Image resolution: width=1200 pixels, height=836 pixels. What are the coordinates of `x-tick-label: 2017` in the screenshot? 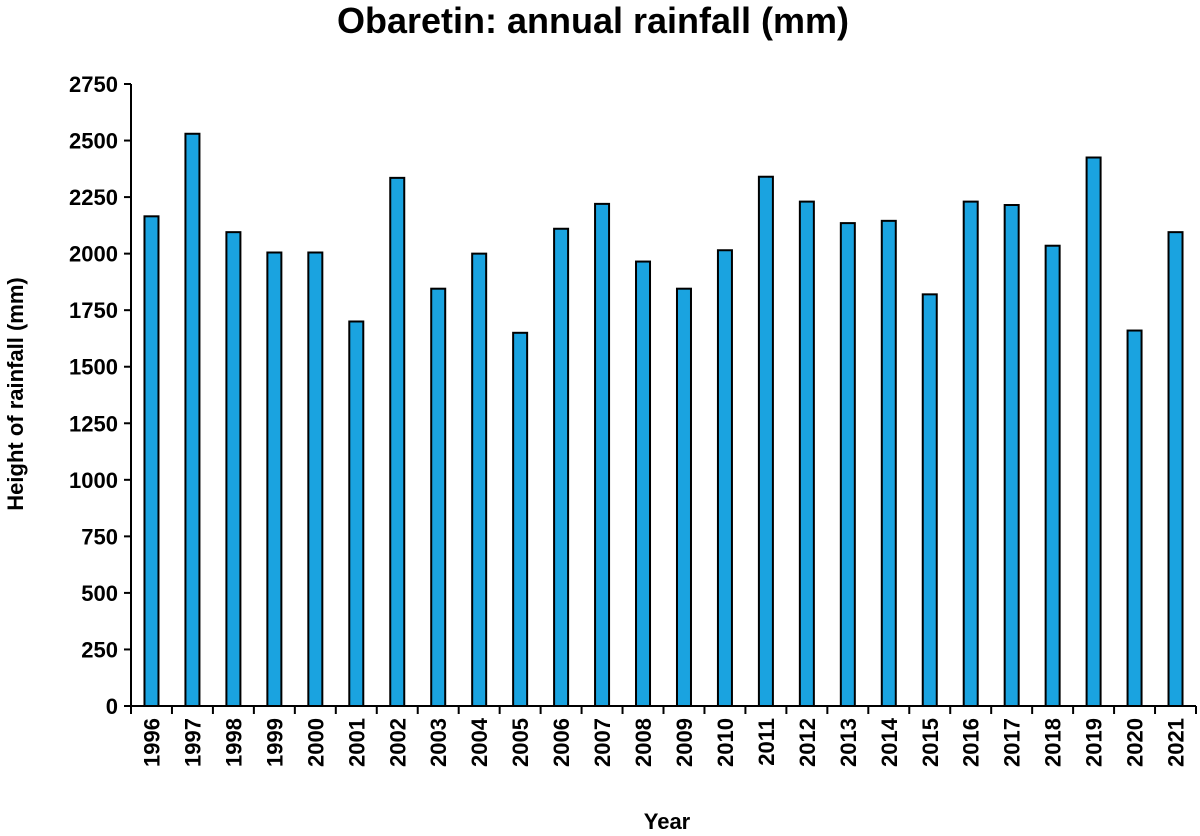 It's located at (1012, 742).